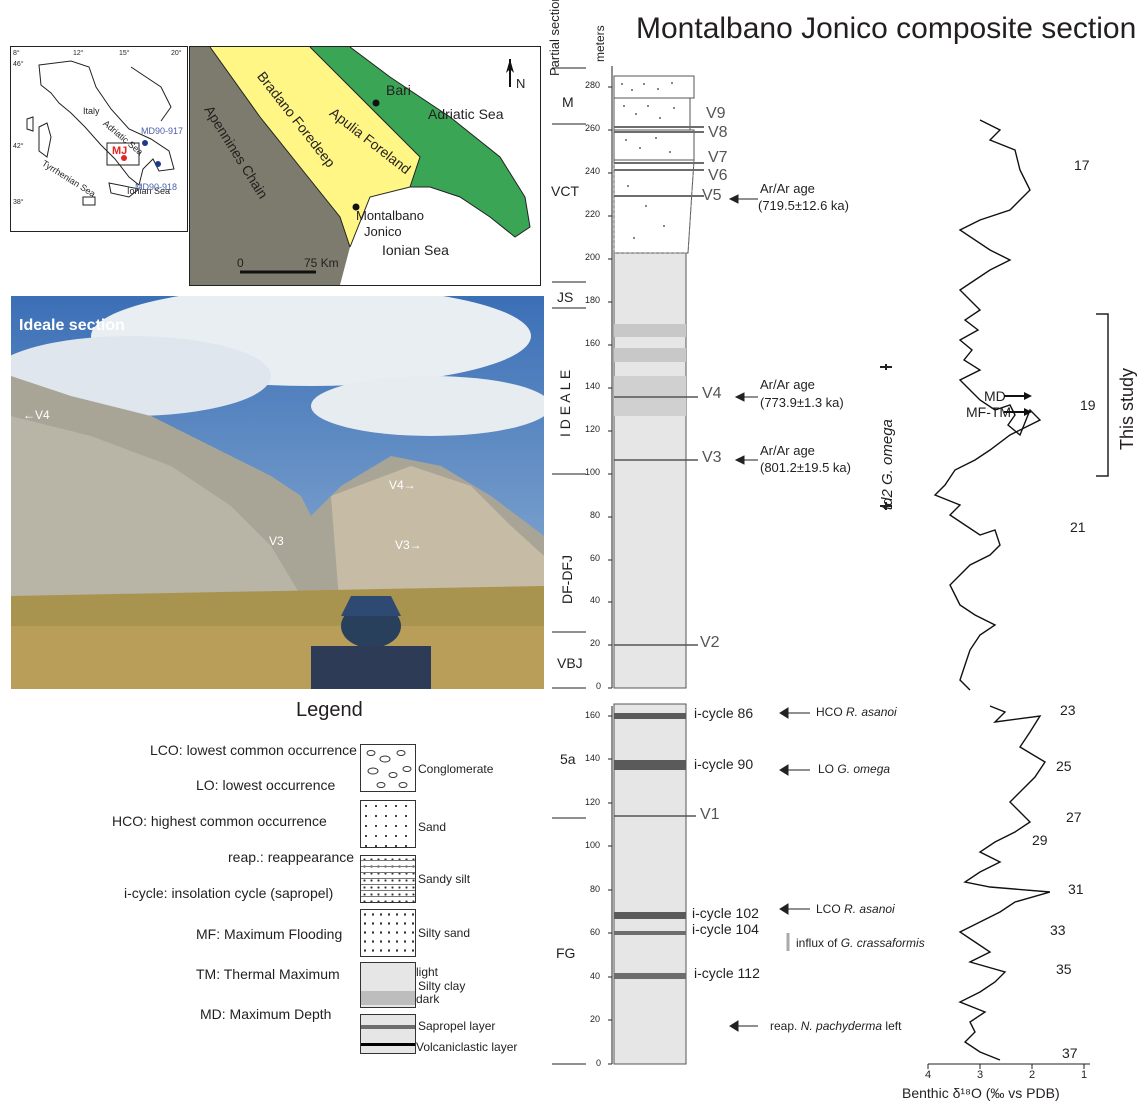  What do you see at coordinates (100, 133) in the screenshot?
I see `inset-map-outline` at bounding box center [100, 133].